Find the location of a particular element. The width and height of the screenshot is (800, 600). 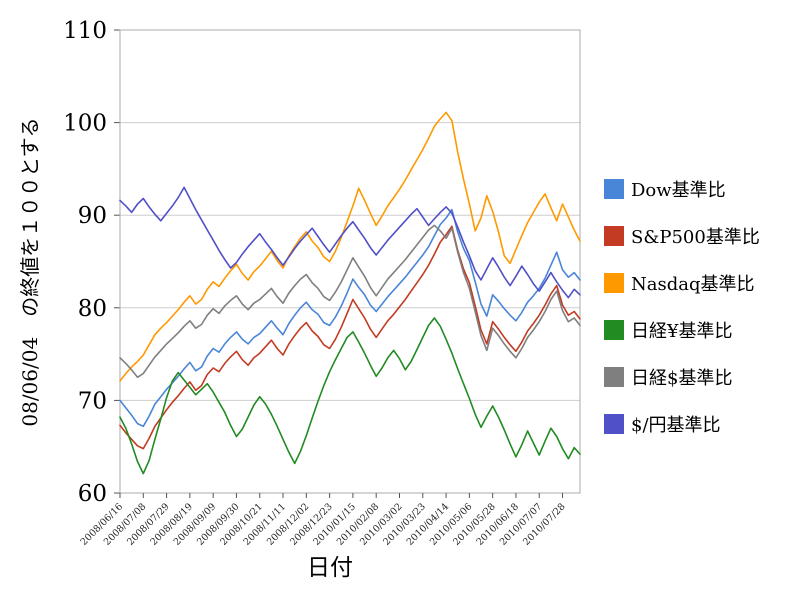

legend-item: Nasdaq基準比 is located at coordinates (682, 283).